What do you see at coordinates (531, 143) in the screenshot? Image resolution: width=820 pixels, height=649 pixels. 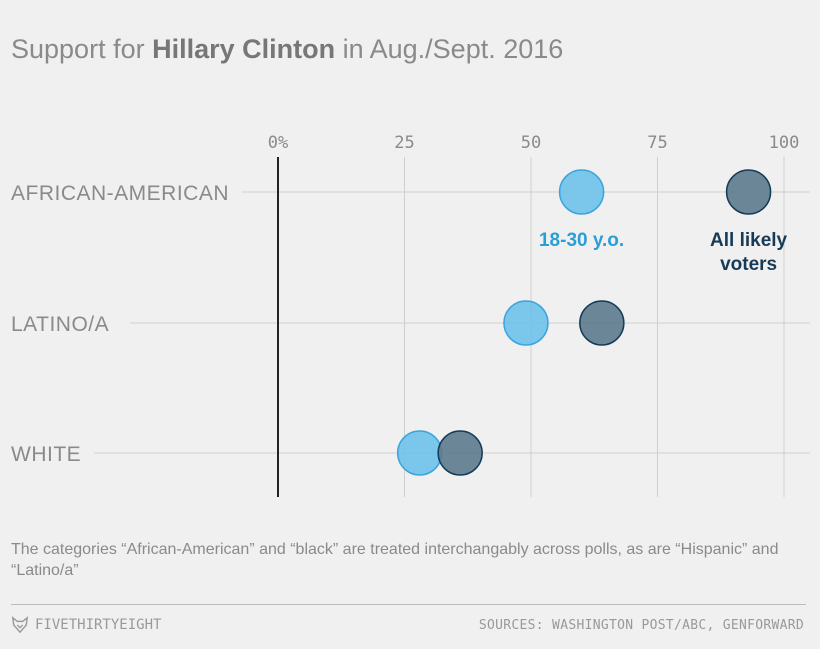 I see `x-tick-label-50: 50` at bounding box center [531, 143].